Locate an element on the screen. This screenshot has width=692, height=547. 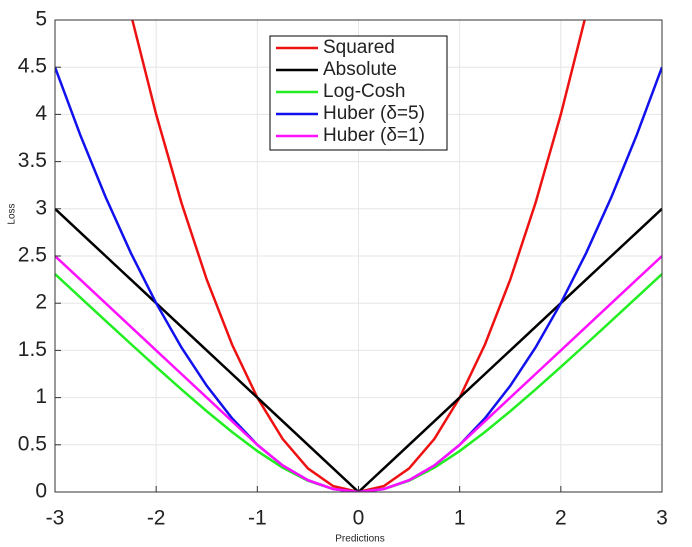
legend-label: Squared is located at coordinates (359, 47).